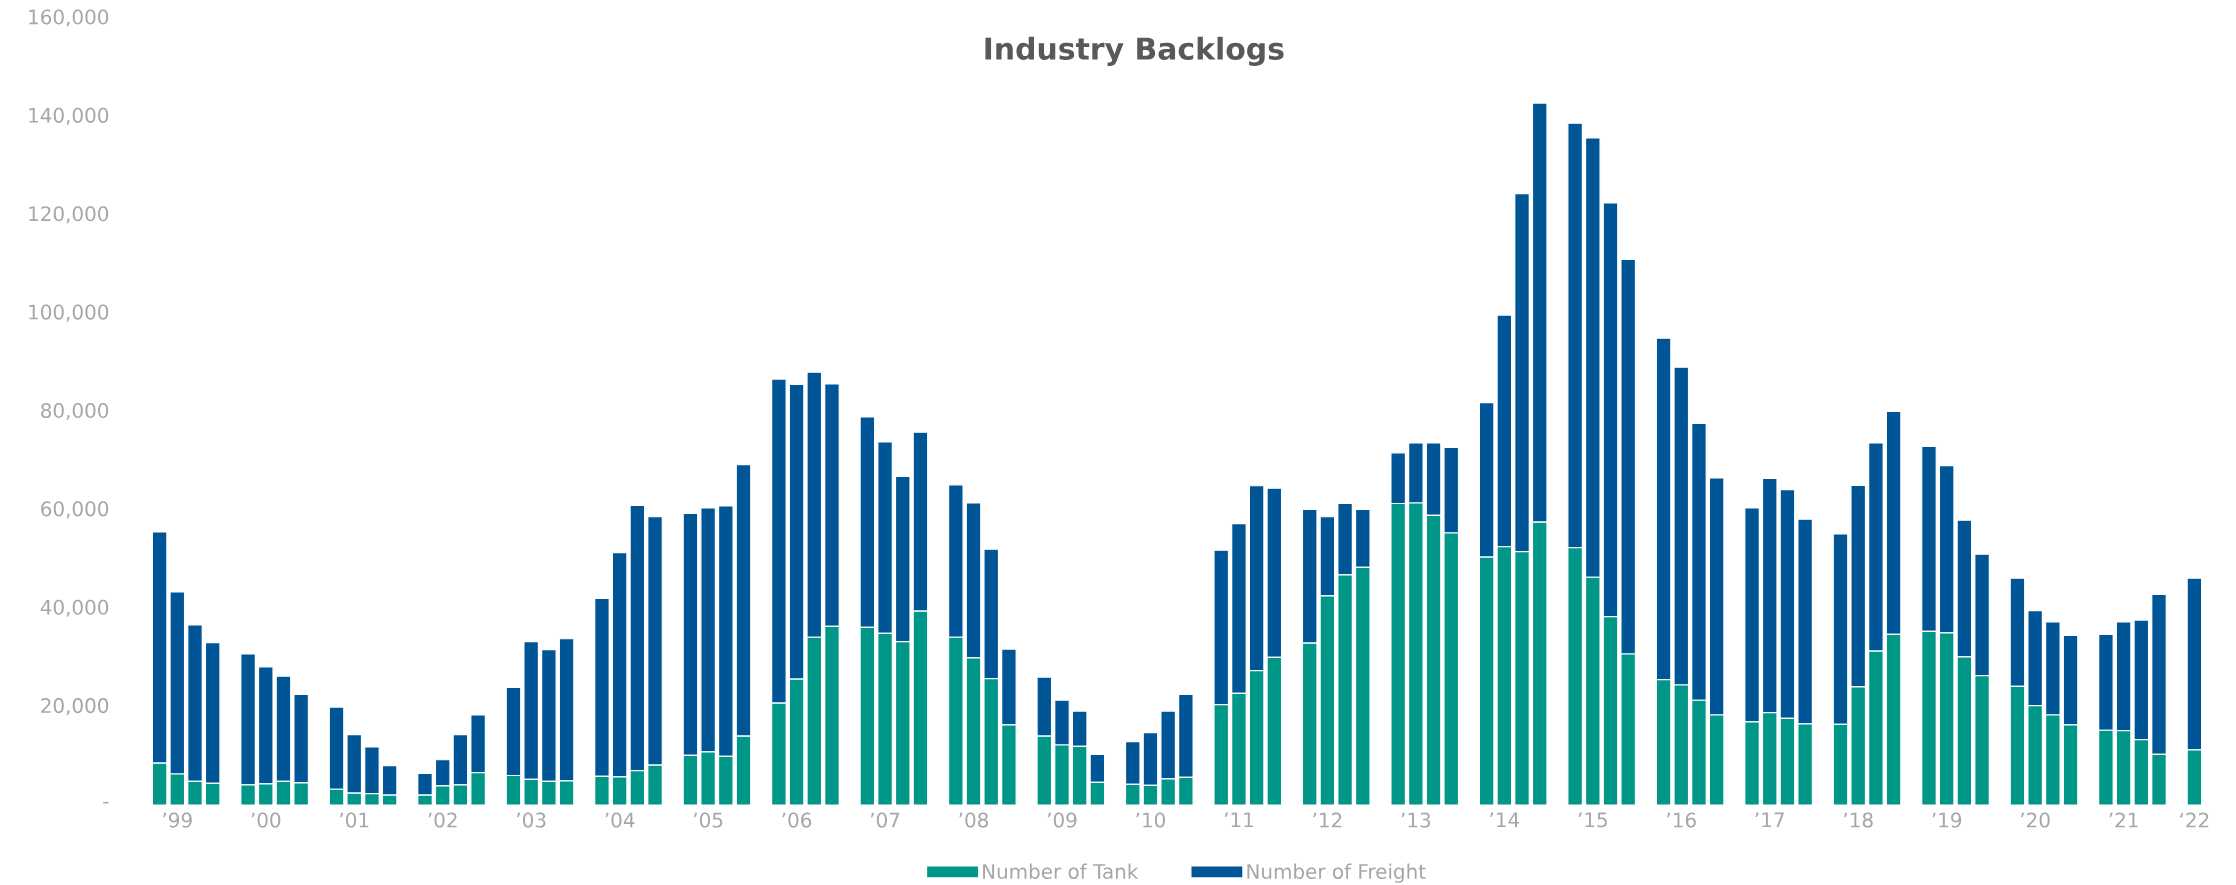  Describe the element at coordinates (1336, 873) in the screenshot. I see `legend-label: Number of Freight` at that location.